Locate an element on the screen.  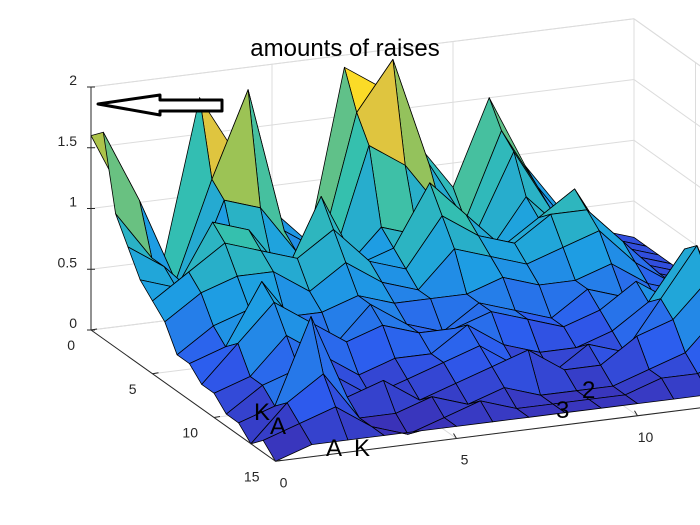
y-axis-line is located at coordinates (487, 434).